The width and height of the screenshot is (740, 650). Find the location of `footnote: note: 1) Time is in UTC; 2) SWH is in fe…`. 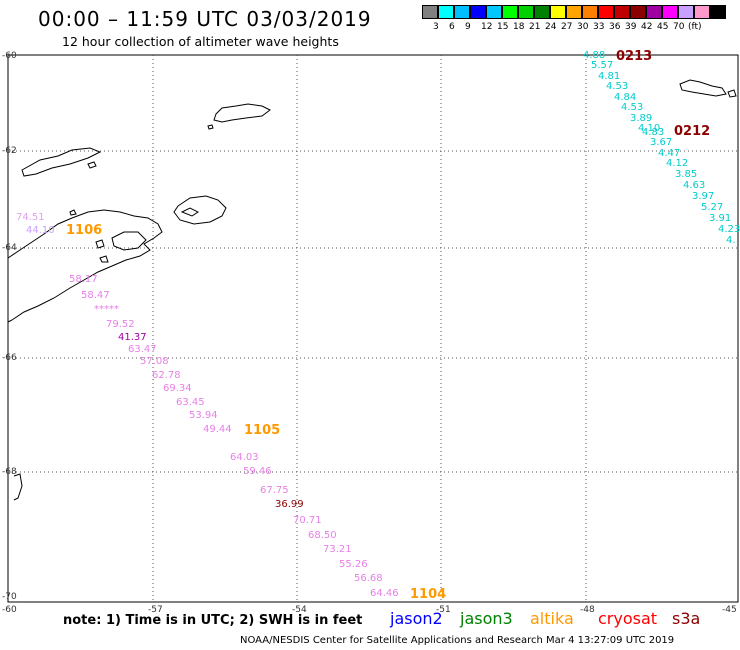

footnote: note: 1) Time is in UTC; 2) SWH is in fe… is located at coordinates (213, 620).